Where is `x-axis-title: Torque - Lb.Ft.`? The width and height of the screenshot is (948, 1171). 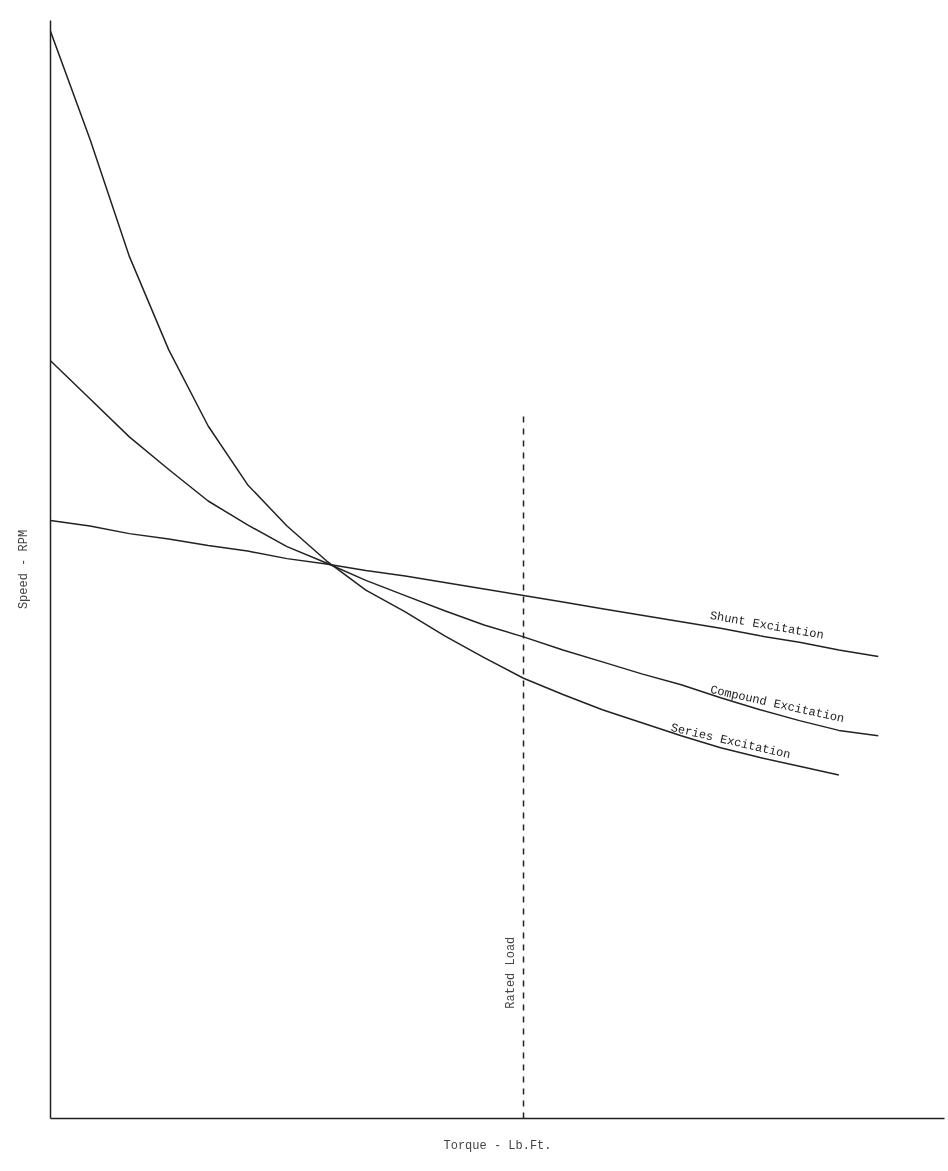
x-axis-title: Torque - Lb.Ft. is located at coordinates (497, 1145).